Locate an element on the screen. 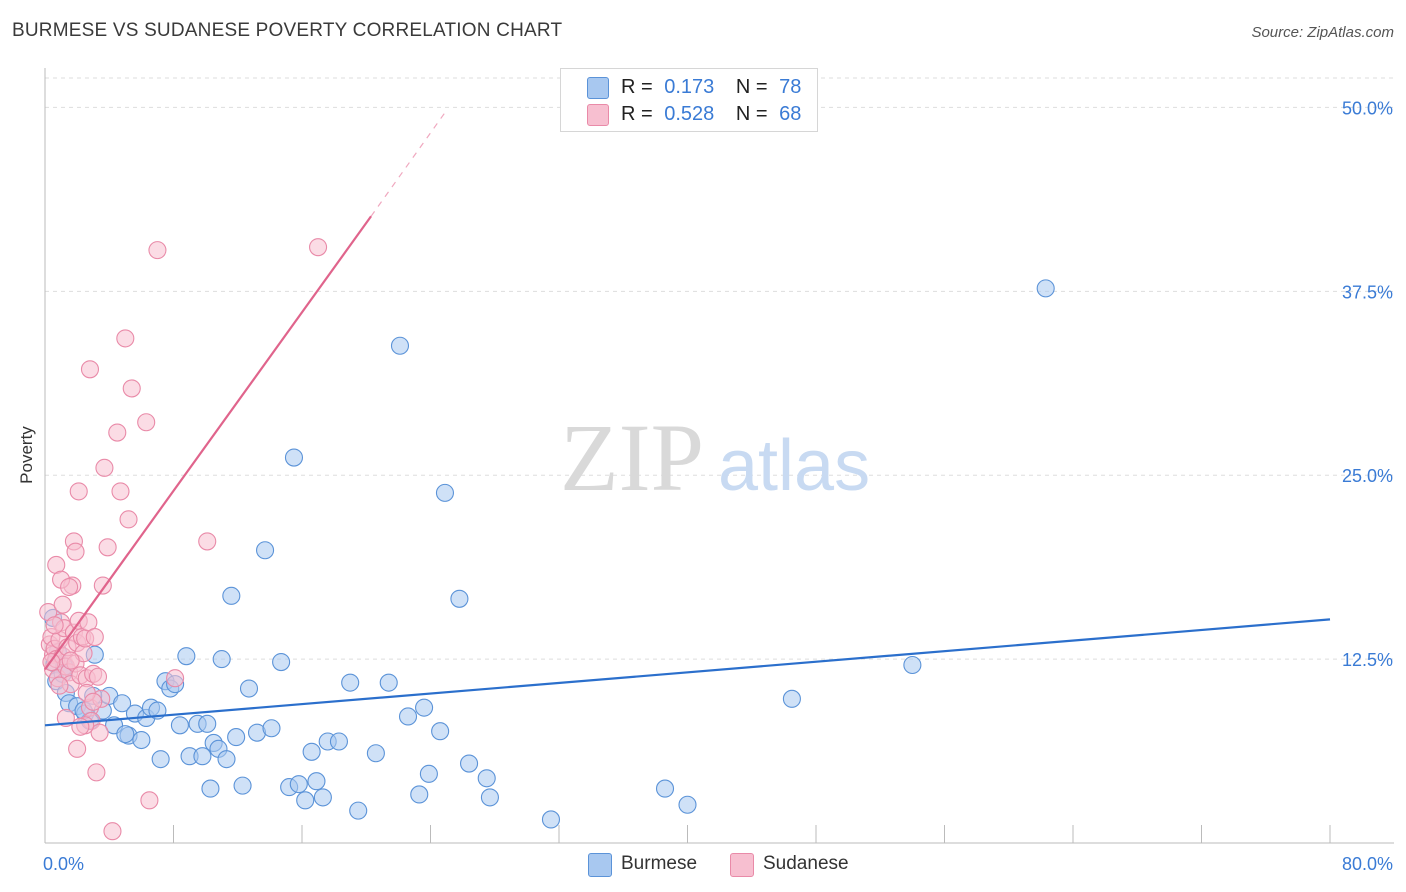  watermark-zip: ZIP is located at coordinates (632, 457).